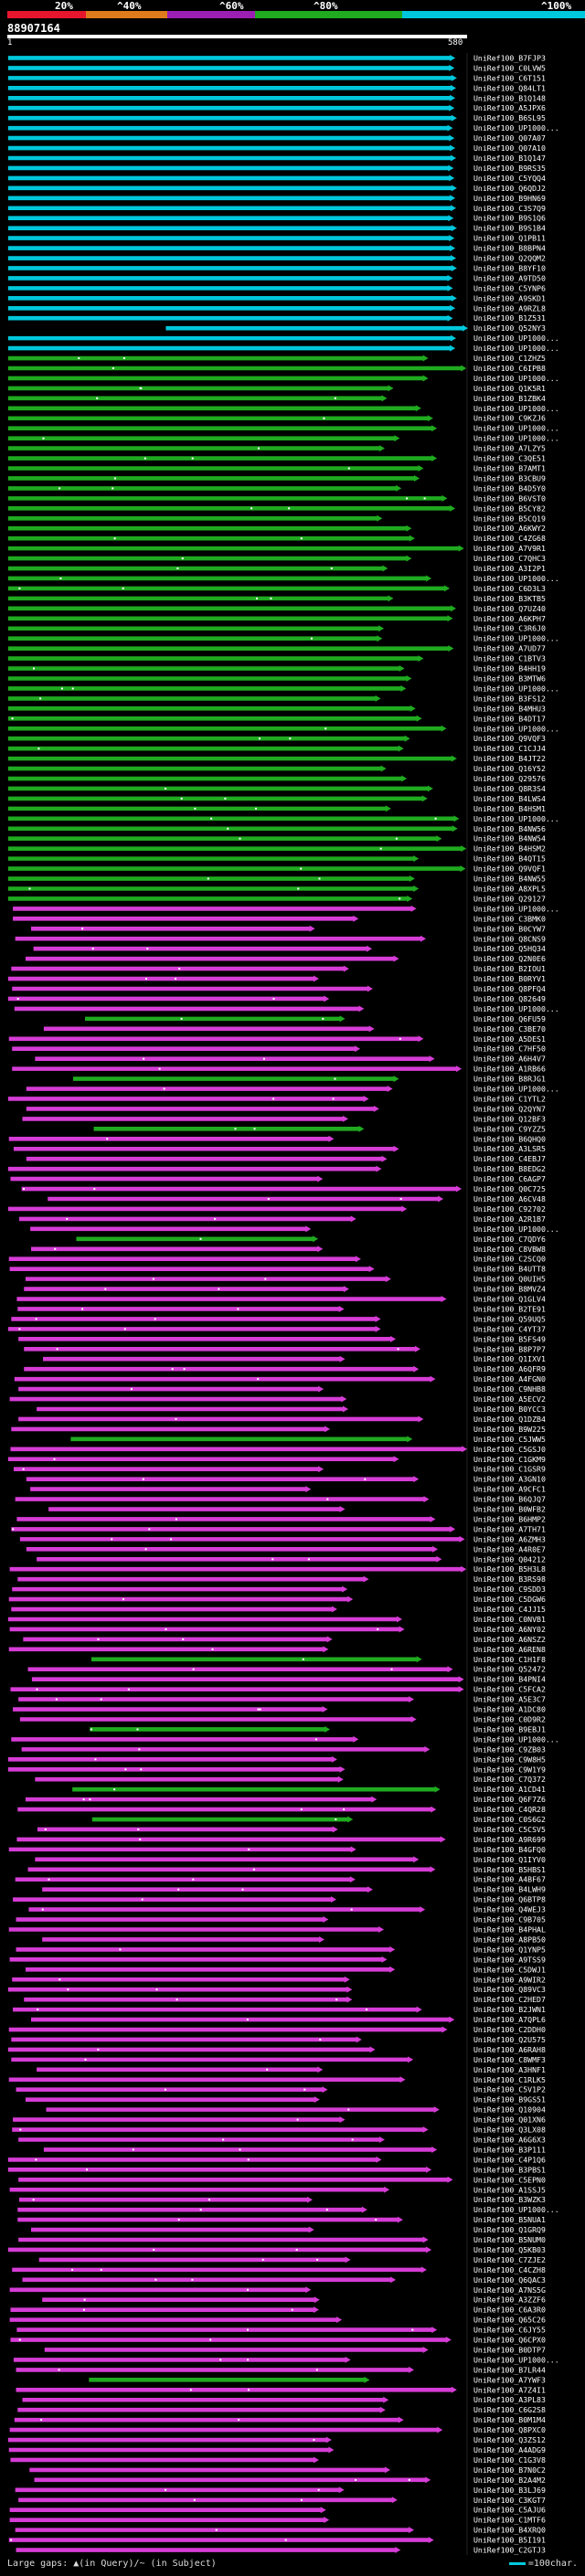  Describe the element at coordinates (510, 898) in the screenshot. I see `hit-label: UniRef100_Q29127` at that location.